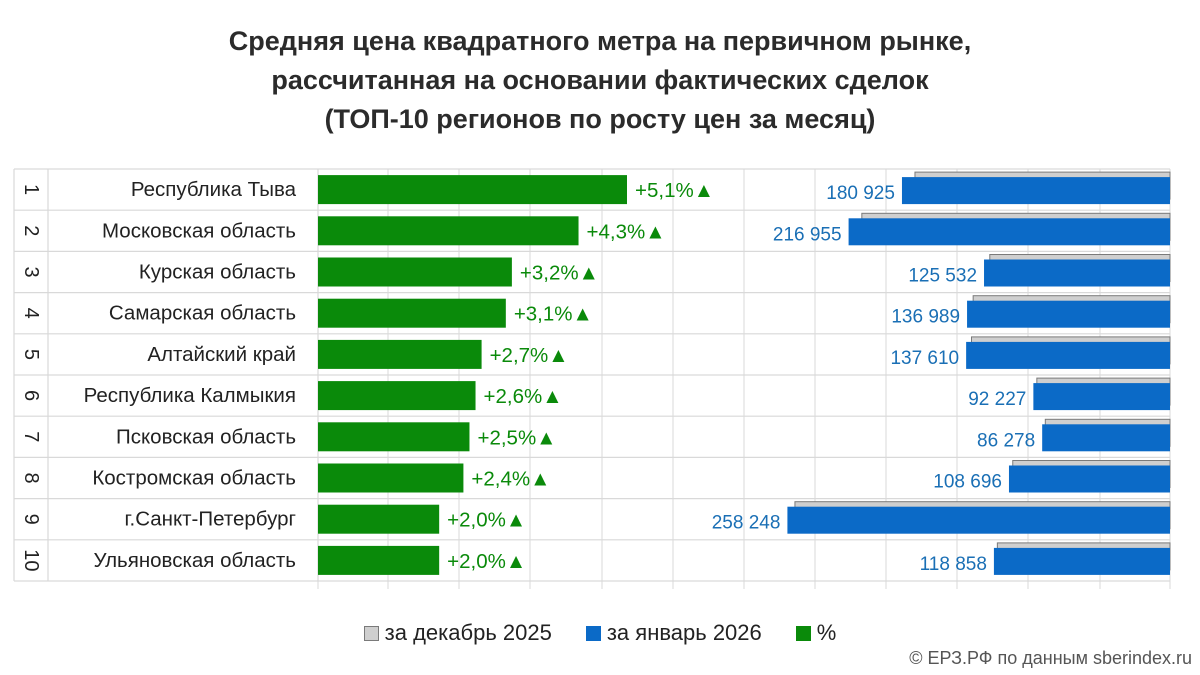 The image size is (1200, 675). What do you see at coordinates (600, 119) in the screenshot?
I see `chart-title-line-3: (ТОП-10 регионов по росту цен за месяц)` at bounding box center [600, 119].